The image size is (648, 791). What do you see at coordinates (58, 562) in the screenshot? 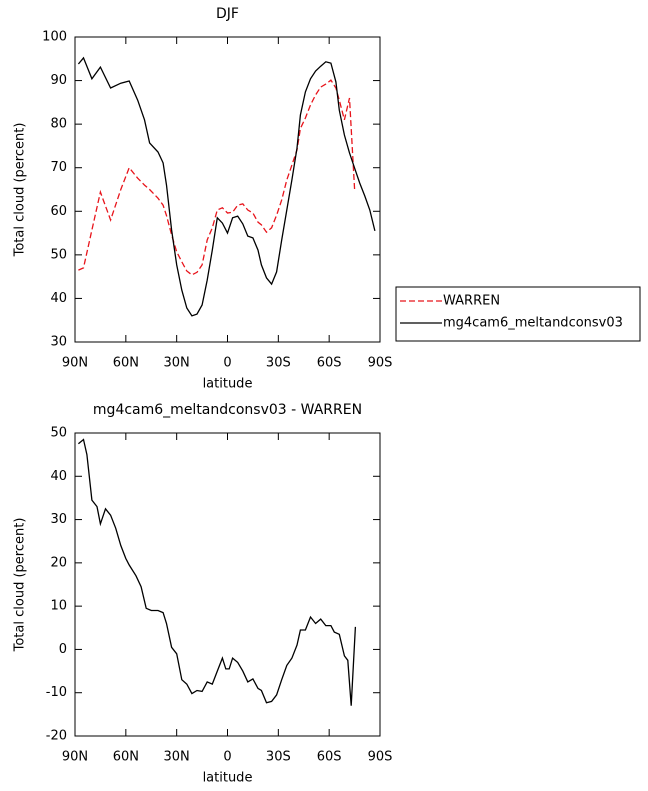
I see `y-tick-label: 20` at bounding box center [58, 562].